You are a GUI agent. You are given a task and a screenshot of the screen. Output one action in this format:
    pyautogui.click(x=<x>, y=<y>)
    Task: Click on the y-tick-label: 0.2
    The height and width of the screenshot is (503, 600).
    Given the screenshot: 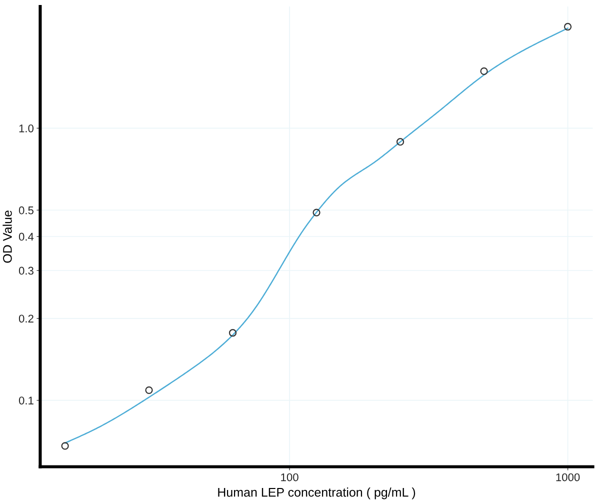 What is the action you would take?
    pyautogui.click(x=26, y=318)
    